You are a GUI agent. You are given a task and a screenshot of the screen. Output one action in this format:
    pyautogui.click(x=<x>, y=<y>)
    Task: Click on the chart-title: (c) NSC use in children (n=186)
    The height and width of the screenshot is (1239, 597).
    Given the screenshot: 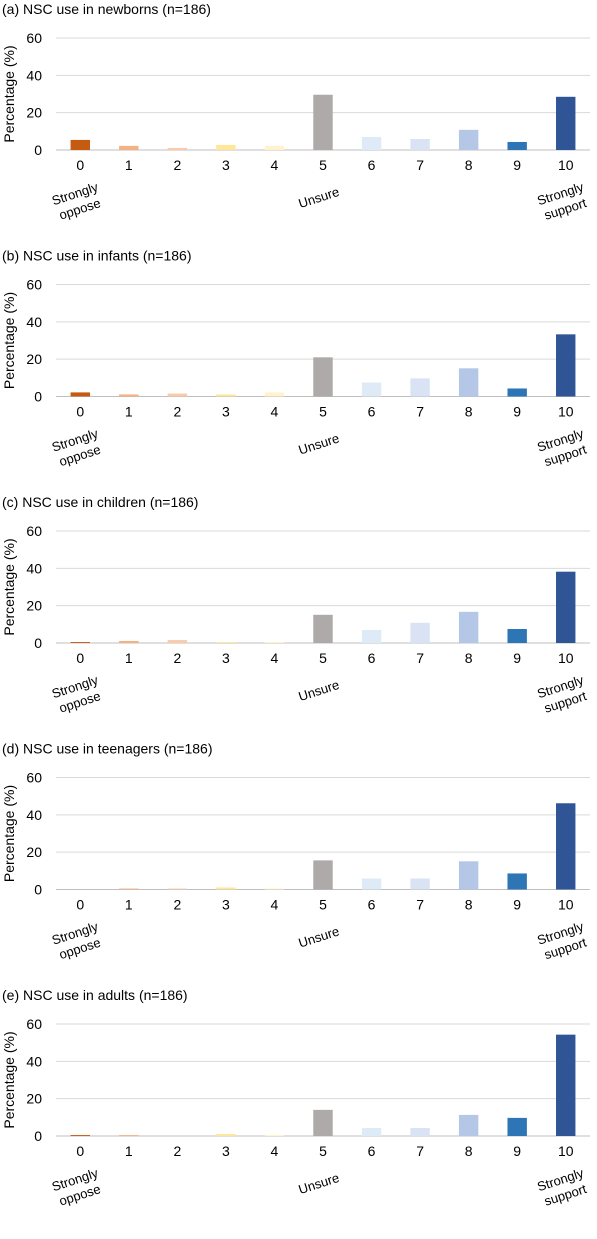 What is the action you would take?
    pyautogui.click(x=100, y=502)
    